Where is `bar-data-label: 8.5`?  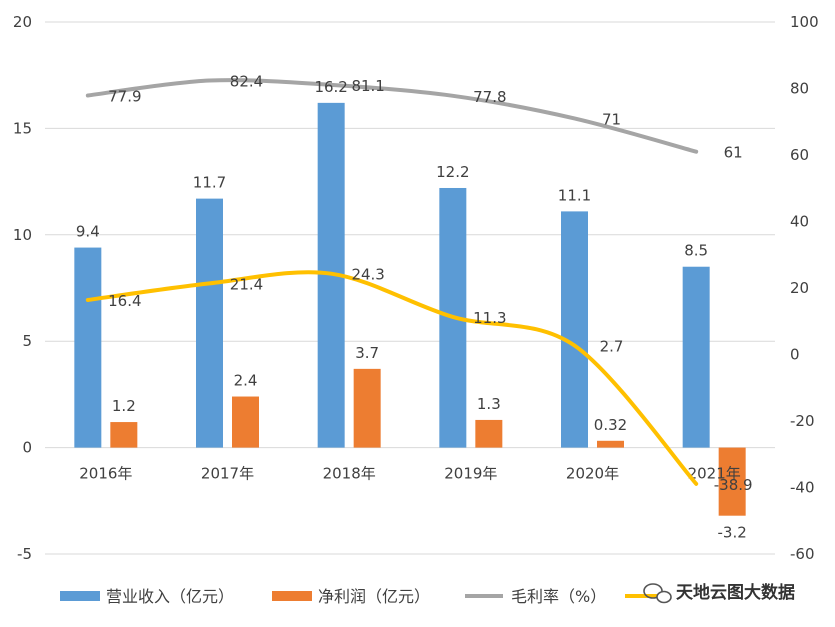 bar-data-label: 8.5 is located at coordinates (696, 251).